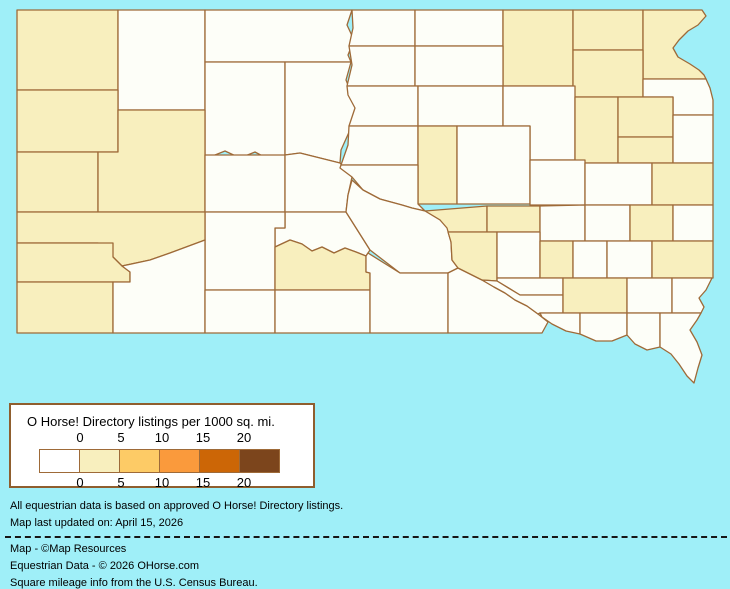 The image size is (730, 589). I want to click on county-campbell, so click(382, 28).